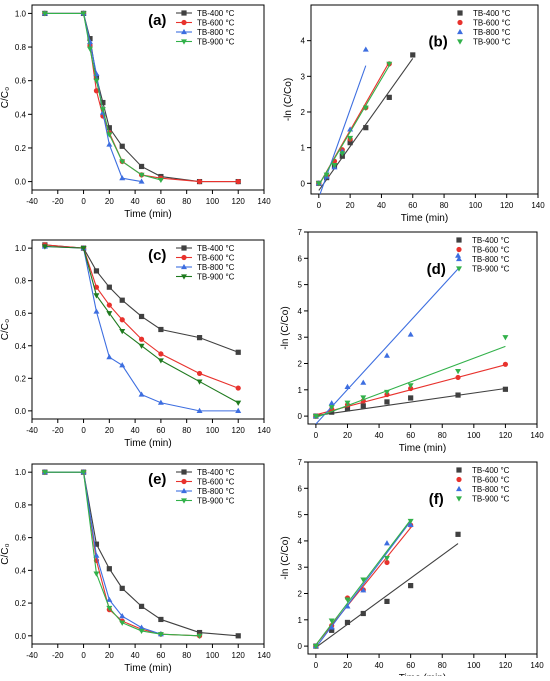 The width and height of the screenshot is (550, 681). Describe the element at coordinates (300, 285) in the screenshot. I see `y-tick-label: 5` at that location.